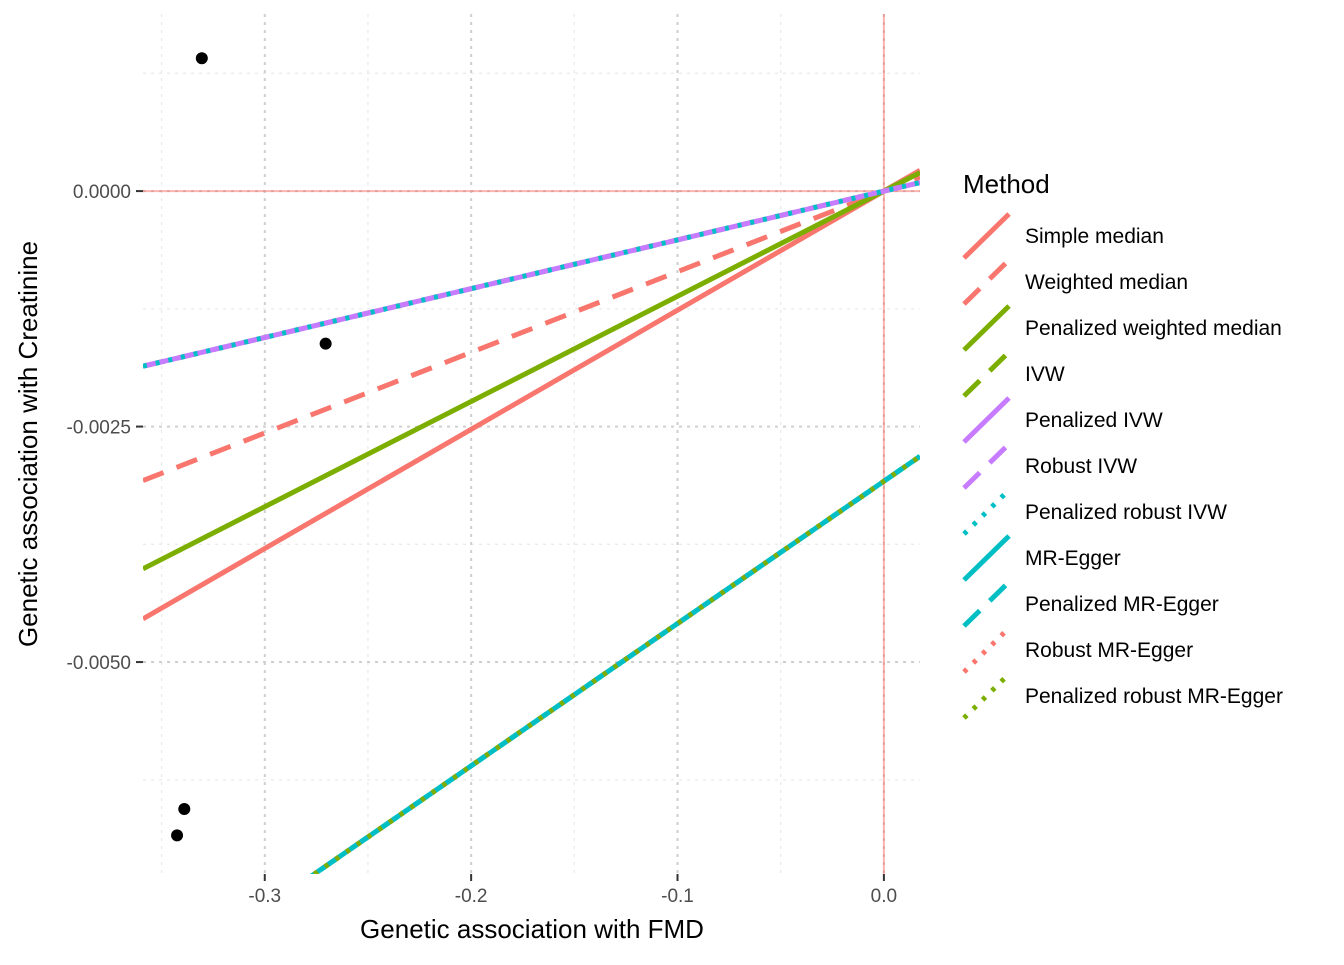  I want to click on y-tick-label: -0.0050, so click(99, 663).